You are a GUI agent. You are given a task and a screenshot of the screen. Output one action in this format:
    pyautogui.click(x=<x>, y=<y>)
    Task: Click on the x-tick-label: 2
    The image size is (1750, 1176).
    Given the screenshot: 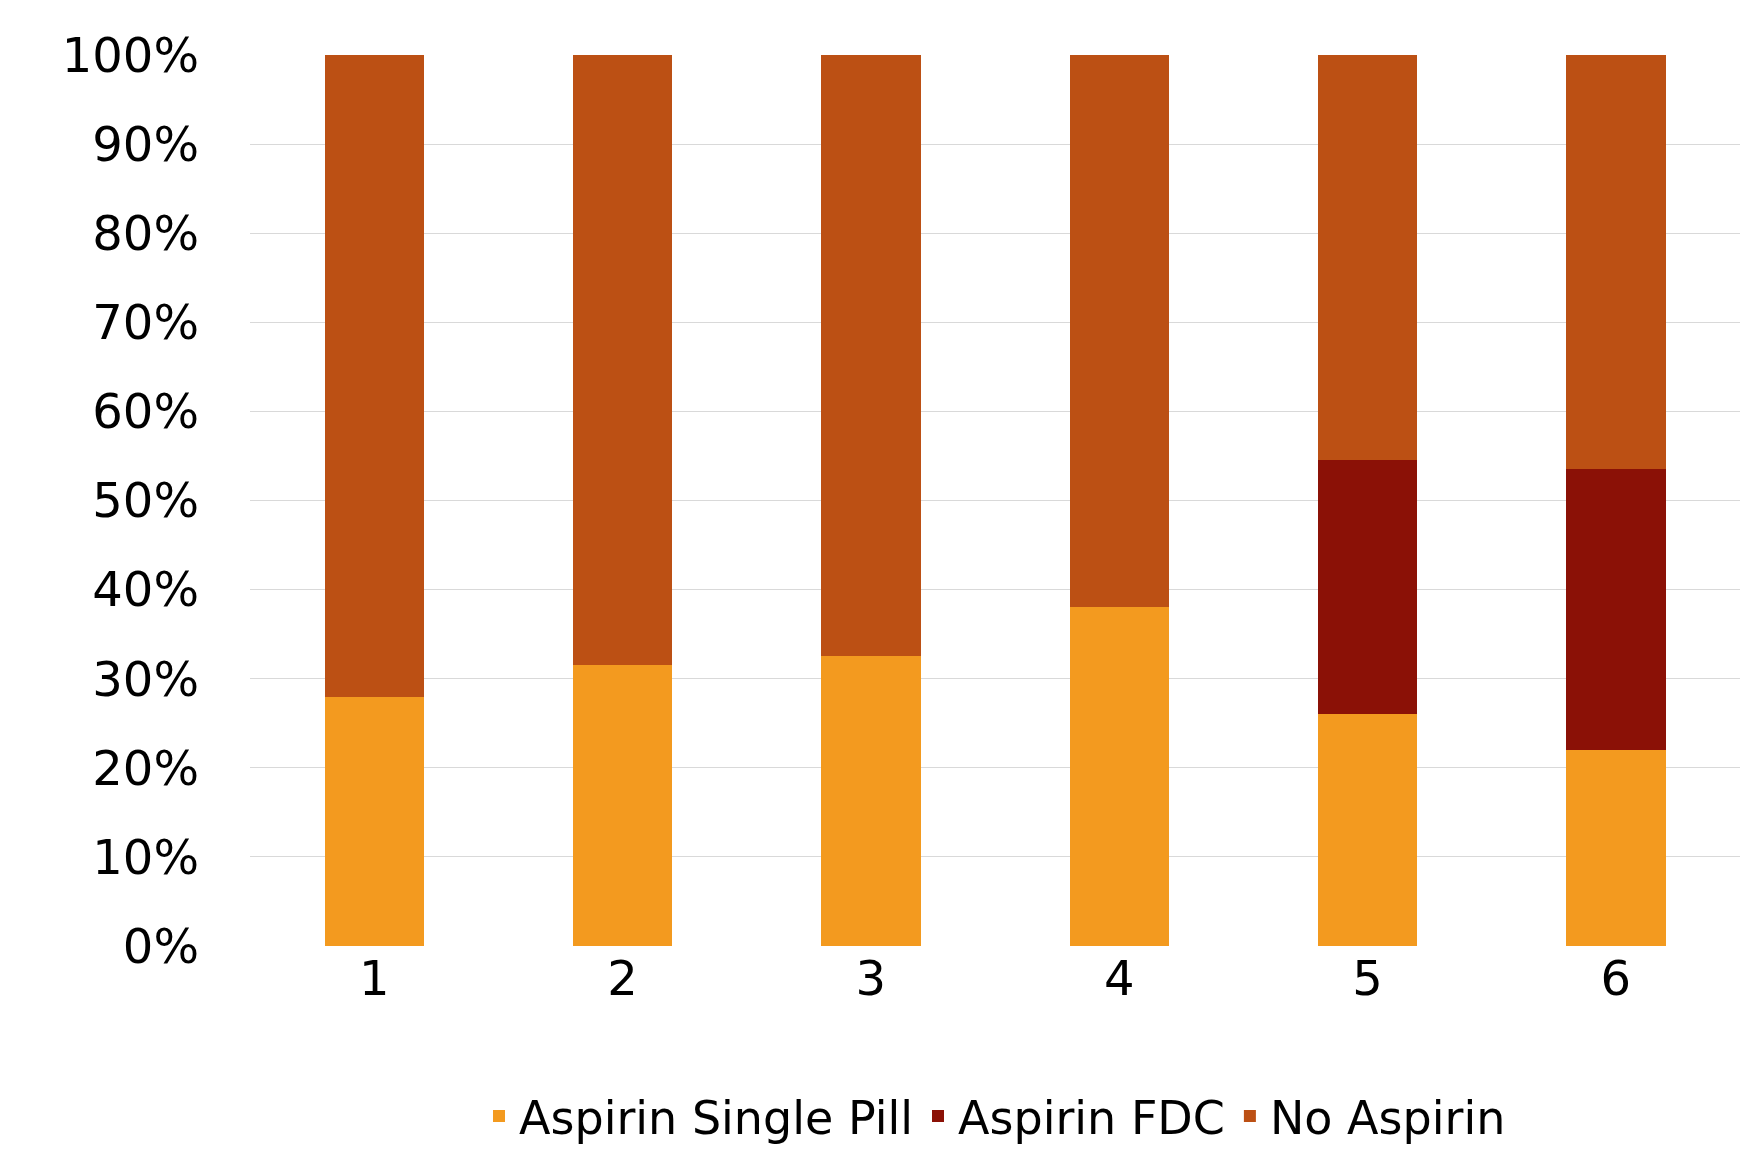 What is the action you would take?
    pyautogui.click(x=622, y=978)
    